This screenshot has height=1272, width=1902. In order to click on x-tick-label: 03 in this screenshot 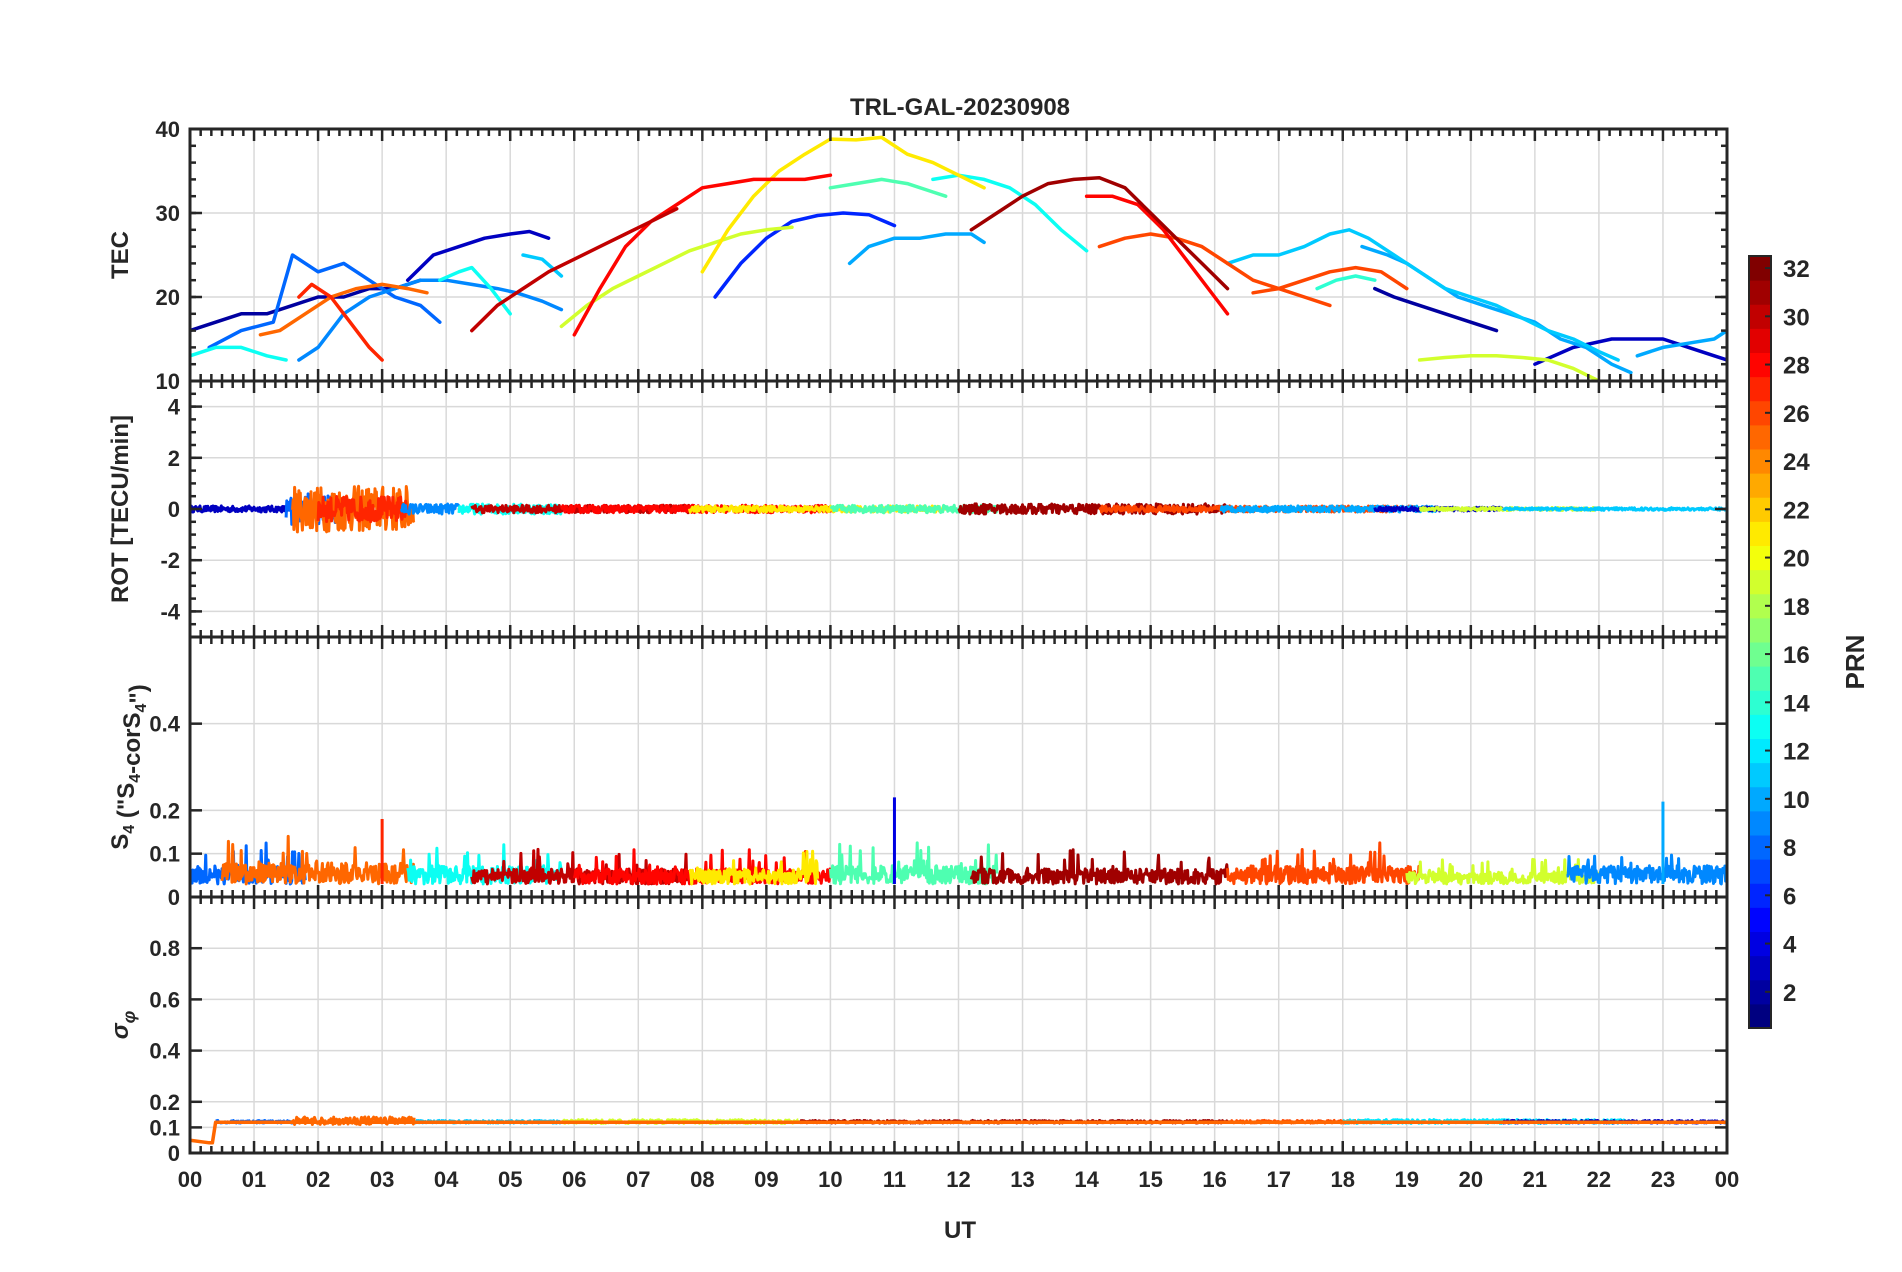, I will do `click(382, 1179)`.